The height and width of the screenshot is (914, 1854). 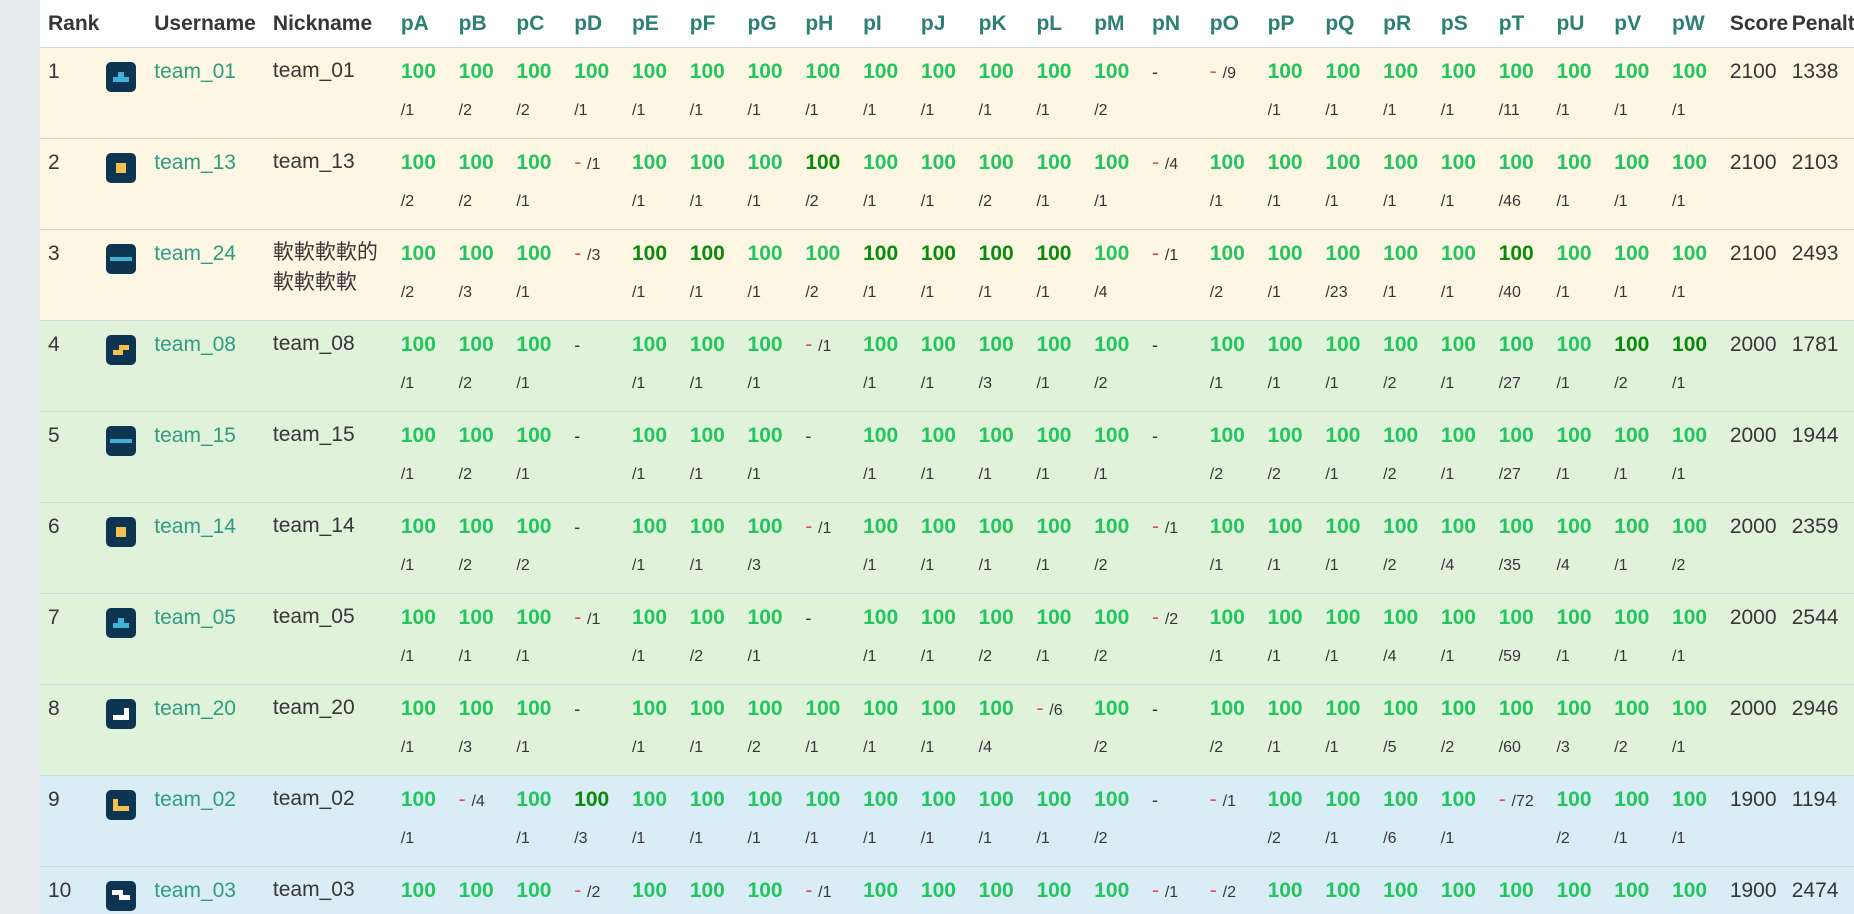 What do you see at coordinates (1346, 366) in the screenshot?
I see `problem-cell-pq: 100/1` at bounding box center [1346, 366].